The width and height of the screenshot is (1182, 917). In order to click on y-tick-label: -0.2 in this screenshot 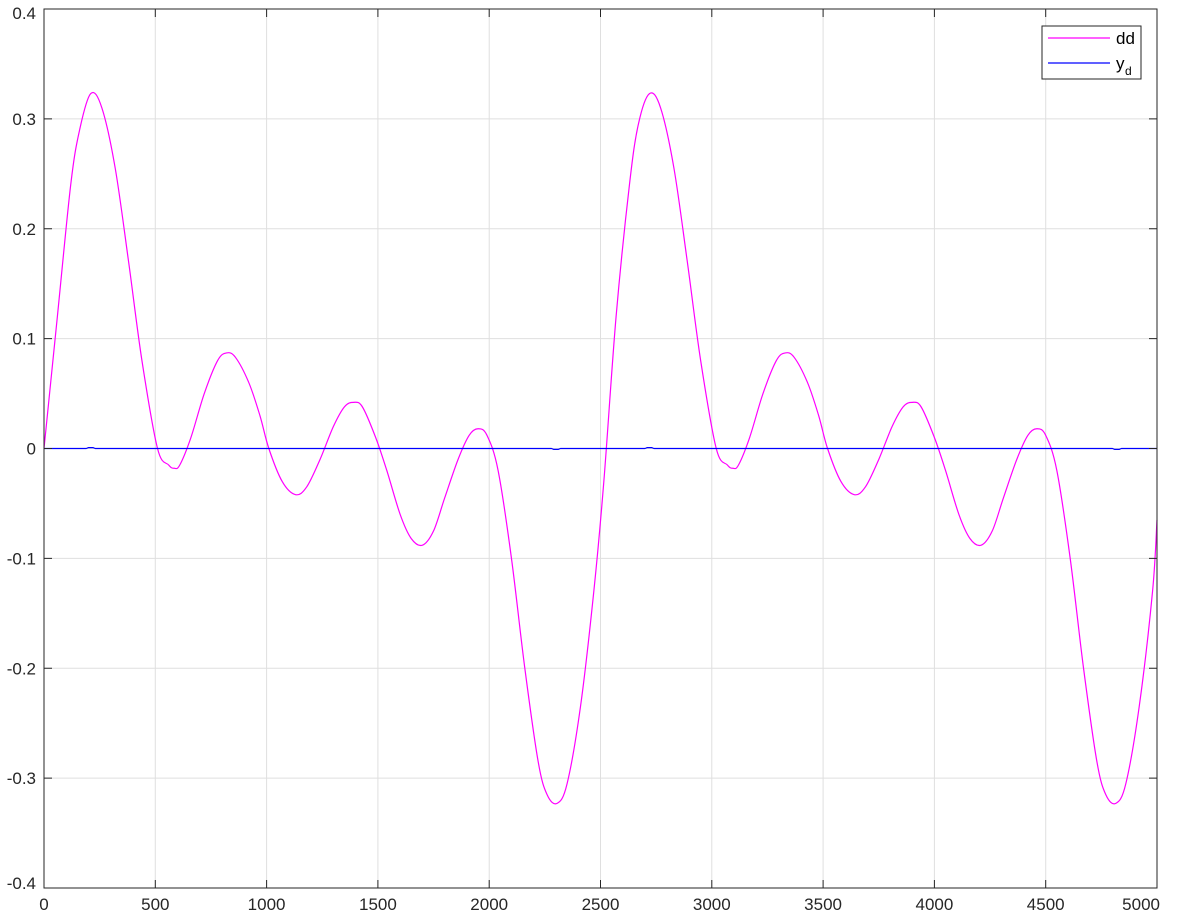, I will do `click(21, 668)`.